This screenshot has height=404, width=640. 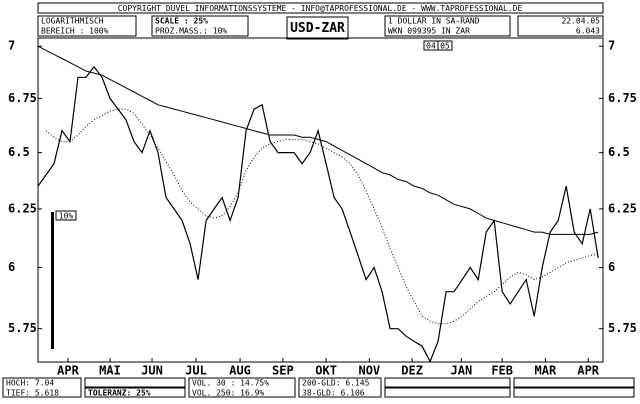 I want to click on scale-bar-box, so click(x=66, y=215).